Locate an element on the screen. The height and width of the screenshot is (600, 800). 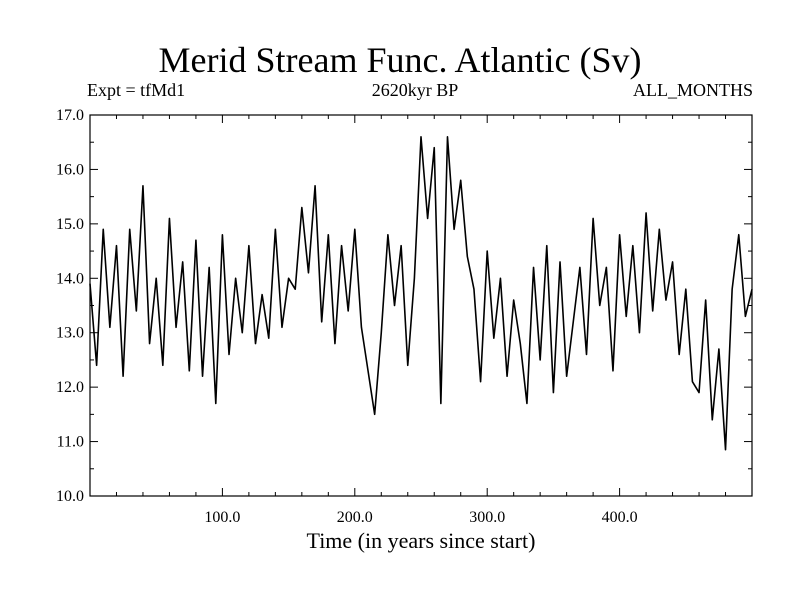
experiment-label: Expt = tfMd1 is located at coordinates (136, 90).